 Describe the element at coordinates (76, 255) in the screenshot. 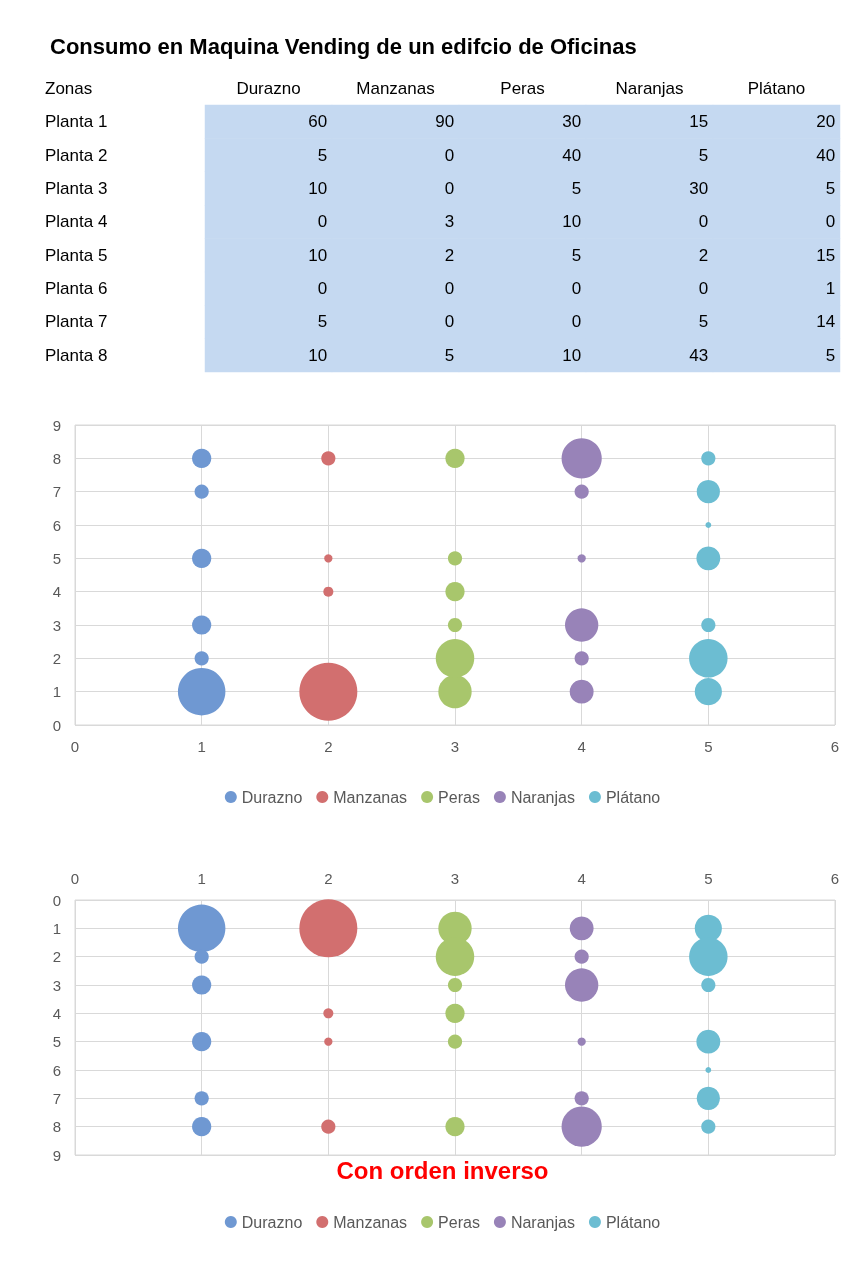

I see `y-tick-label: Planta 5` at that location.